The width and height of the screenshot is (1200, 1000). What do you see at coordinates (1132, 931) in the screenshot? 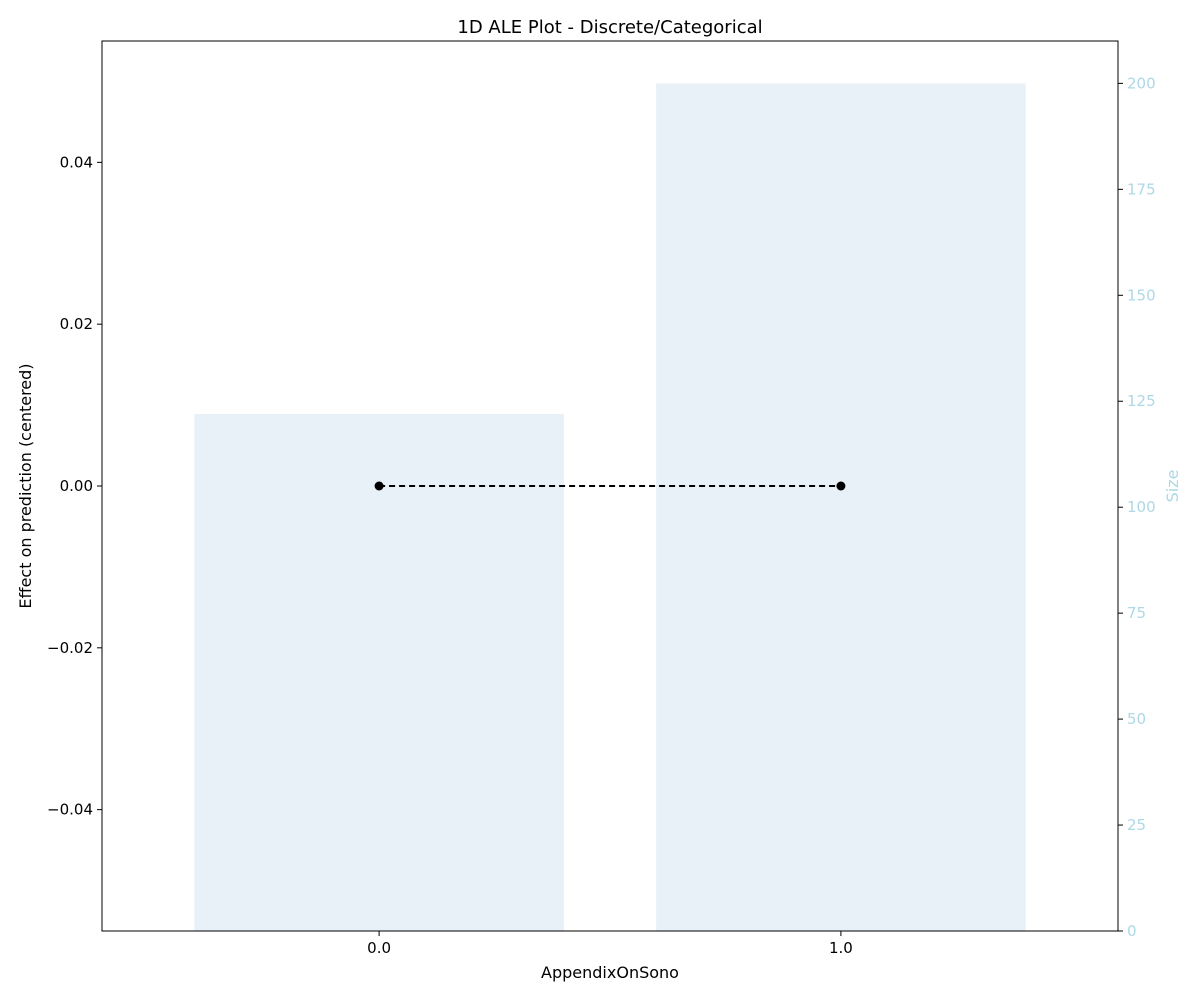
I see `right-tick-label: 0` at bounding box center [1132, 931].